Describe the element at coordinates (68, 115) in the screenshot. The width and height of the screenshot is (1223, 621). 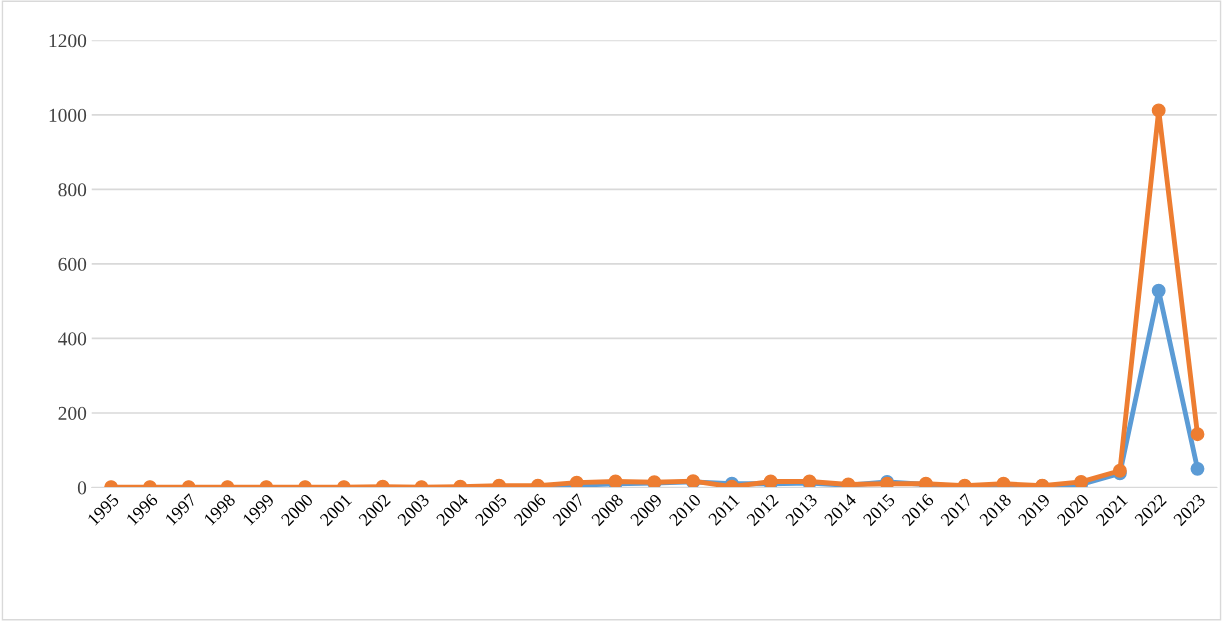
I see `y-tick-label: 1000` at that location.